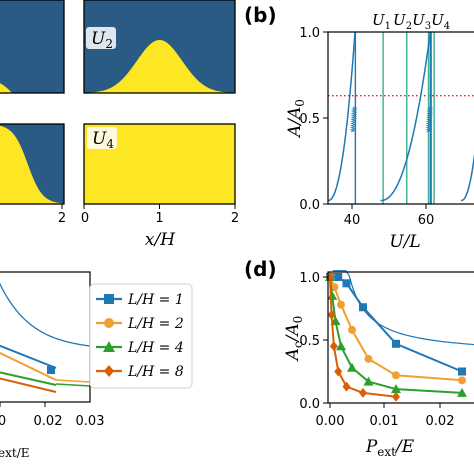 The height and width of the screenshot is (474, 474). What do you see at coordinates (155, 324) in the screenshot?
I see `legend-label: L/H = 2` at bounding box center [155, 324].